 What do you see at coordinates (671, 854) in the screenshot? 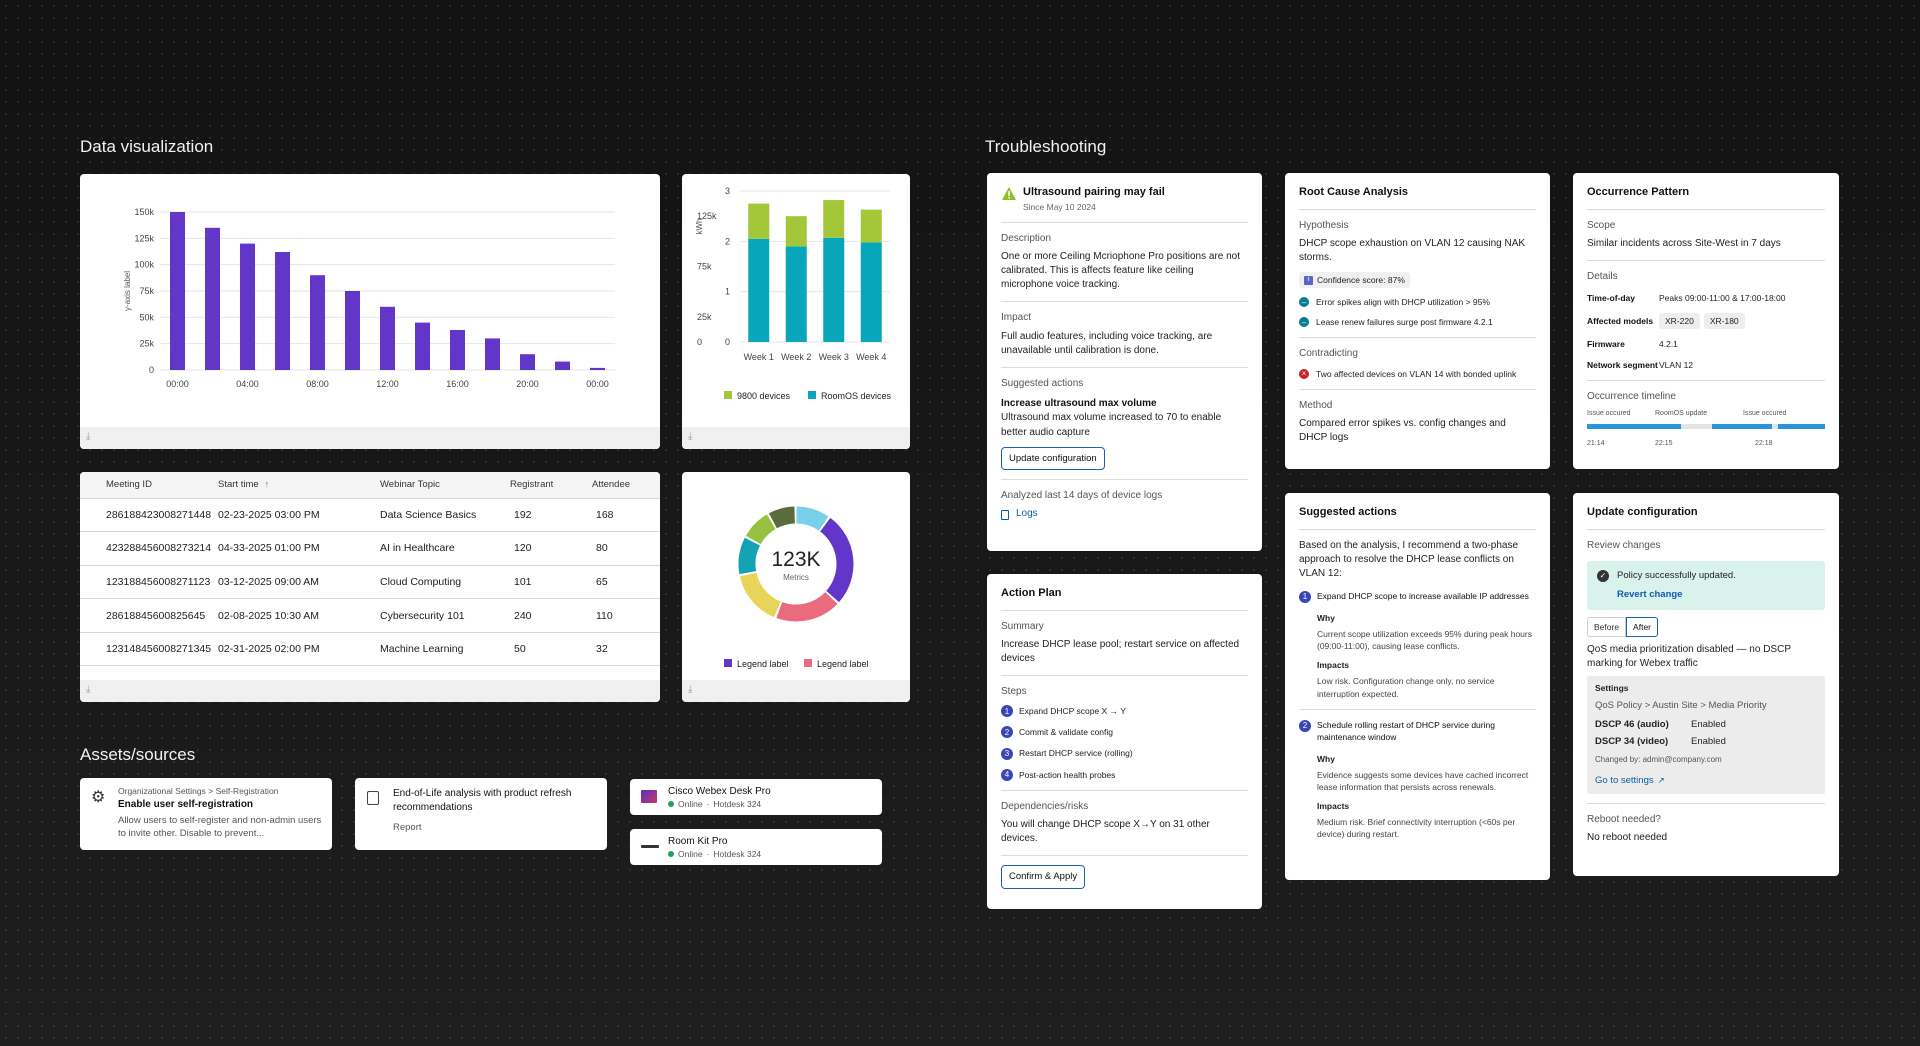
I see `status-dot` at bounding box center [671, 854].